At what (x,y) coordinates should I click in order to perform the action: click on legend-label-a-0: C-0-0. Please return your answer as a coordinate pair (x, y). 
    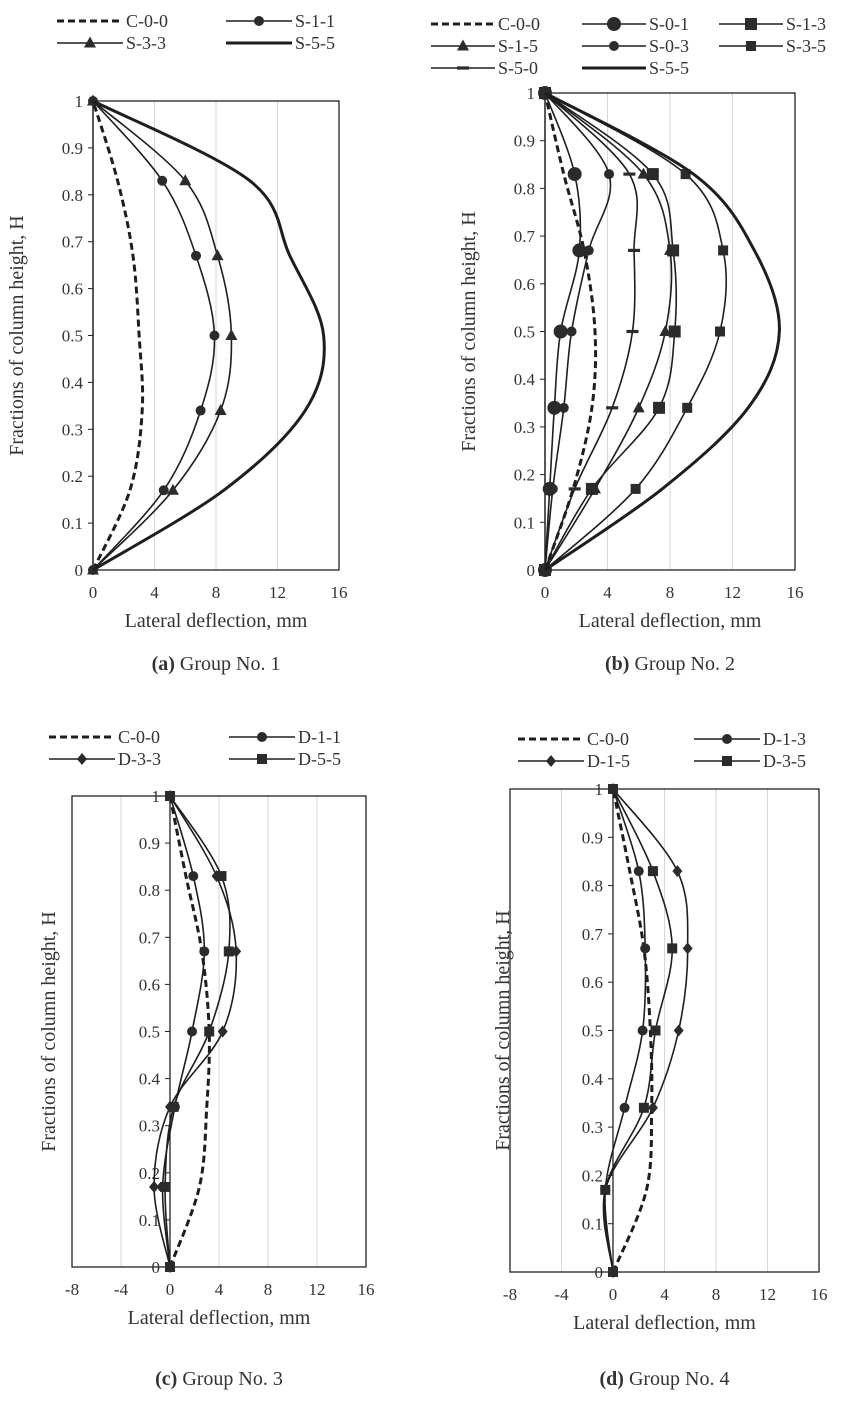
    Looking at the image, I should click on (147, 21).